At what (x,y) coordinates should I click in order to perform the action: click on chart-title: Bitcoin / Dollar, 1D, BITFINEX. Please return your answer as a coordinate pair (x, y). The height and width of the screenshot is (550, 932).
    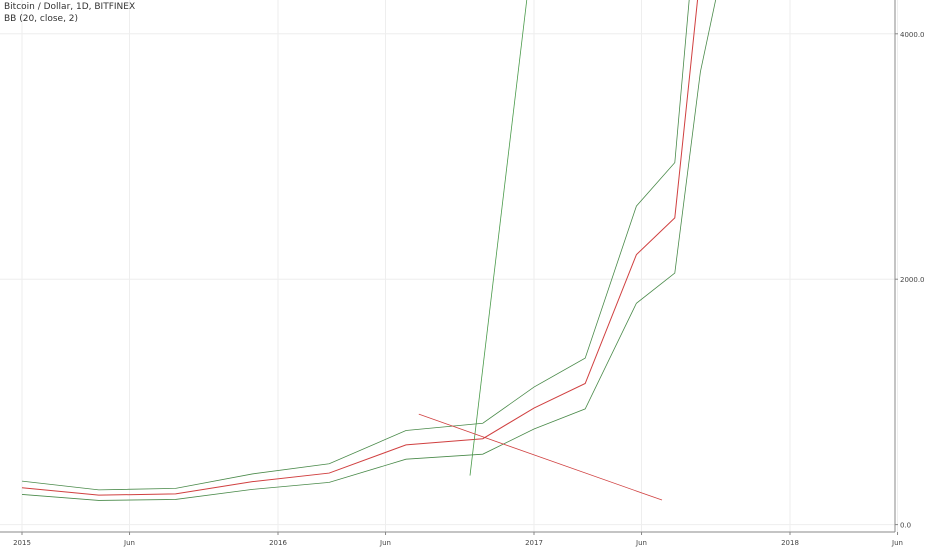
    Looking at the image, I should click on (70, 7).